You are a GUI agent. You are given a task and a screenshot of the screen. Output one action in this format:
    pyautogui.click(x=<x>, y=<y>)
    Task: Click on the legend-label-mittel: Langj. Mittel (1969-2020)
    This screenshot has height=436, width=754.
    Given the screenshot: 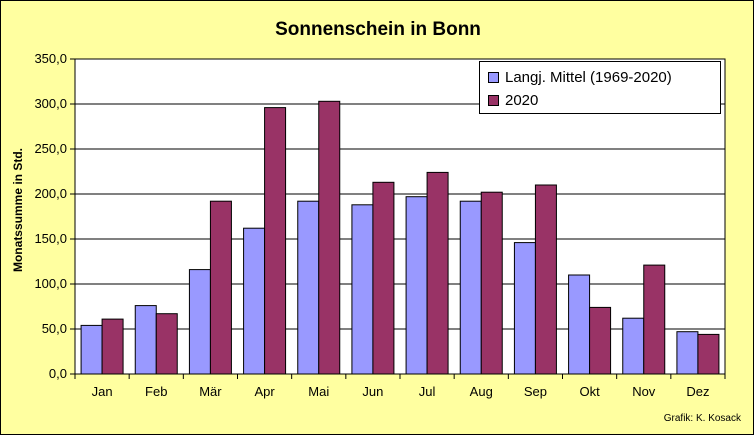 What is the action you would take?
    pyautogui.click(x=588, y=77)
    